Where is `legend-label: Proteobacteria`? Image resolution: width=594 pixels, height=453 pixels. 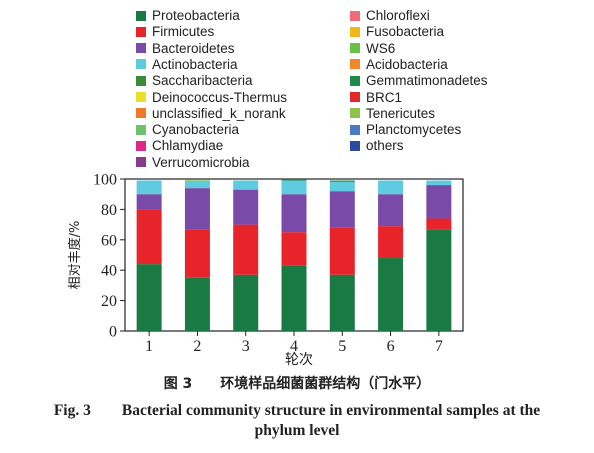 legend-label: Proteobacteria is located at coordinates (196, 15).